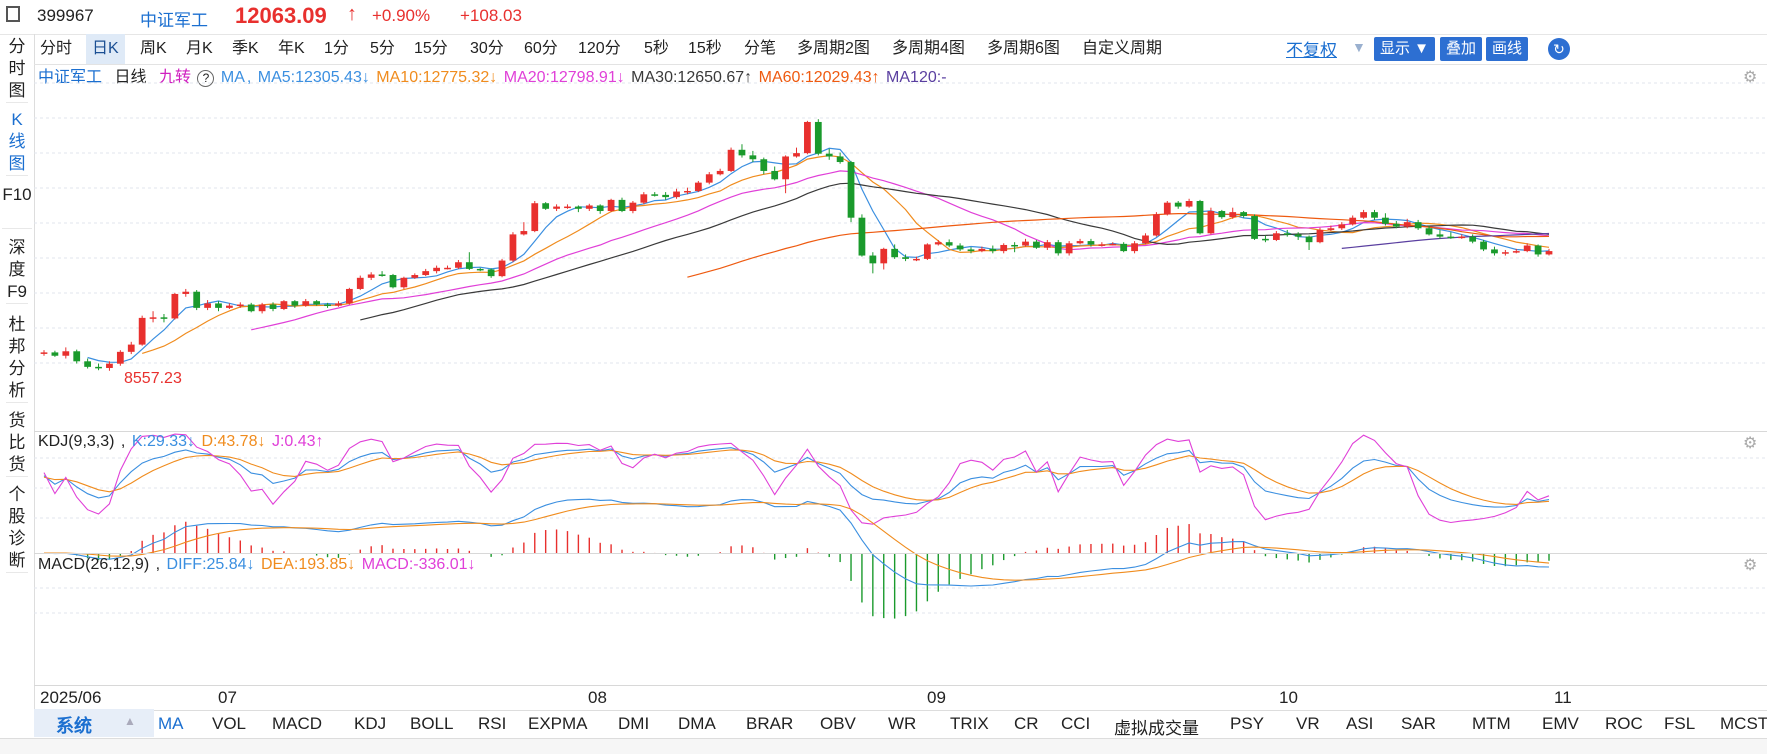 The image size is (1767, 754). I want to click on sidebar-item-timeshare: 分时图, so click(17, 68).